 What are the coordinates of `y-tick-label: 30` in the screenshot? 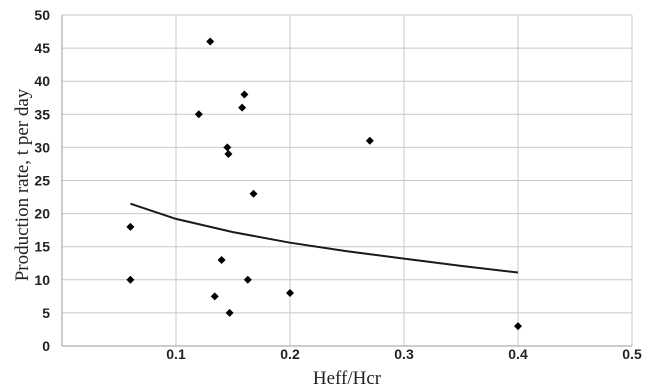 It's located at (42, 147).